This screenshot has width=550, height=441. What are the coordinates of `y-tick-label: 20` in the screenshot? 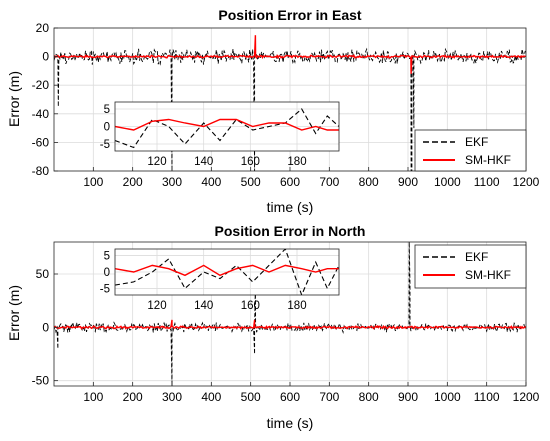 It's located at (43, 28).